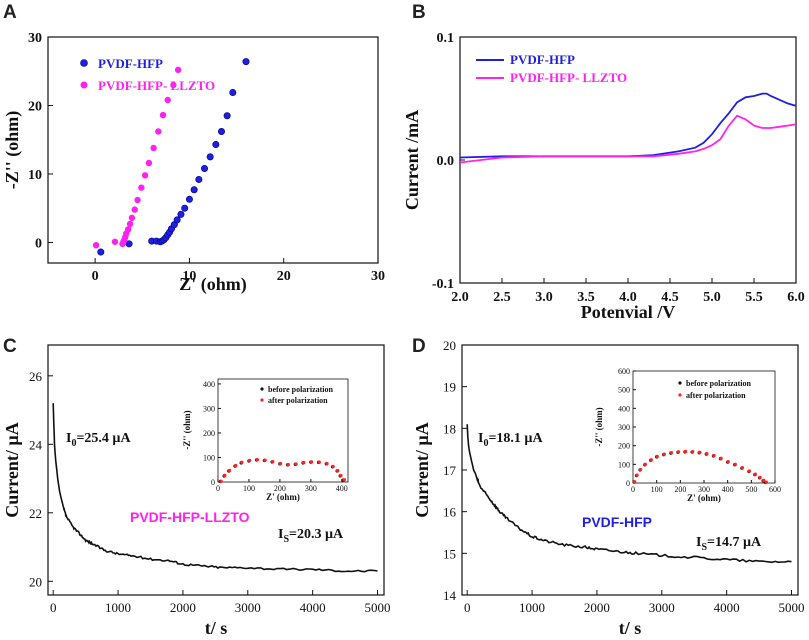 This screenshot has height=640, width=809. What do you see at coordinates (38, 243) in the screenshot?
I see `panel-a-y-tick-label: 0` at bounding box center [38, 243].